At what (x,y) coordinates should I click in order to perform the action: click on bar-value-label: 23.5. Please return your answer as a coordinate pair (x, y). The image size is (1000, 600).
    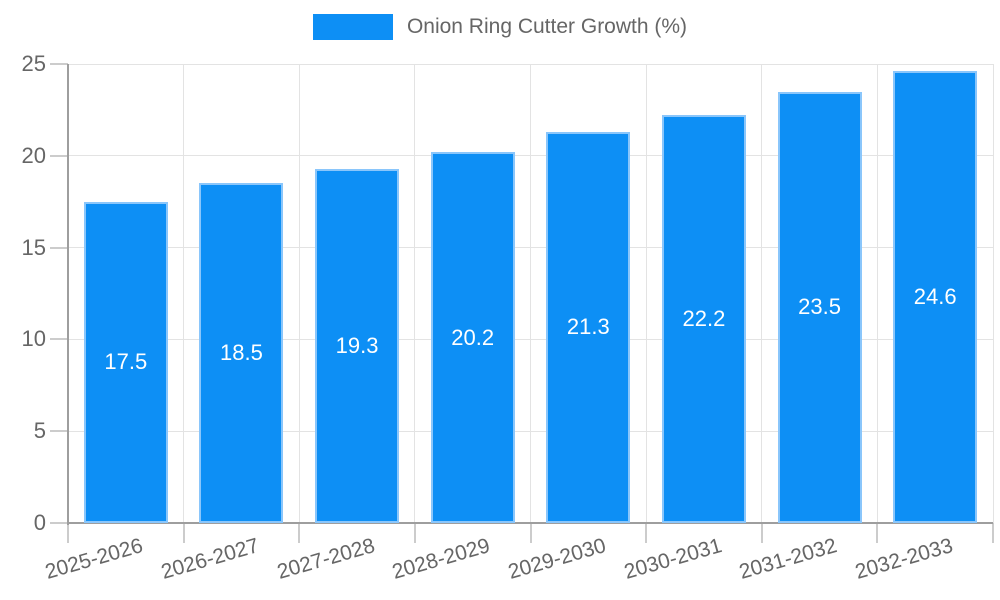
    Looking at the image, I should click on (819, 307).